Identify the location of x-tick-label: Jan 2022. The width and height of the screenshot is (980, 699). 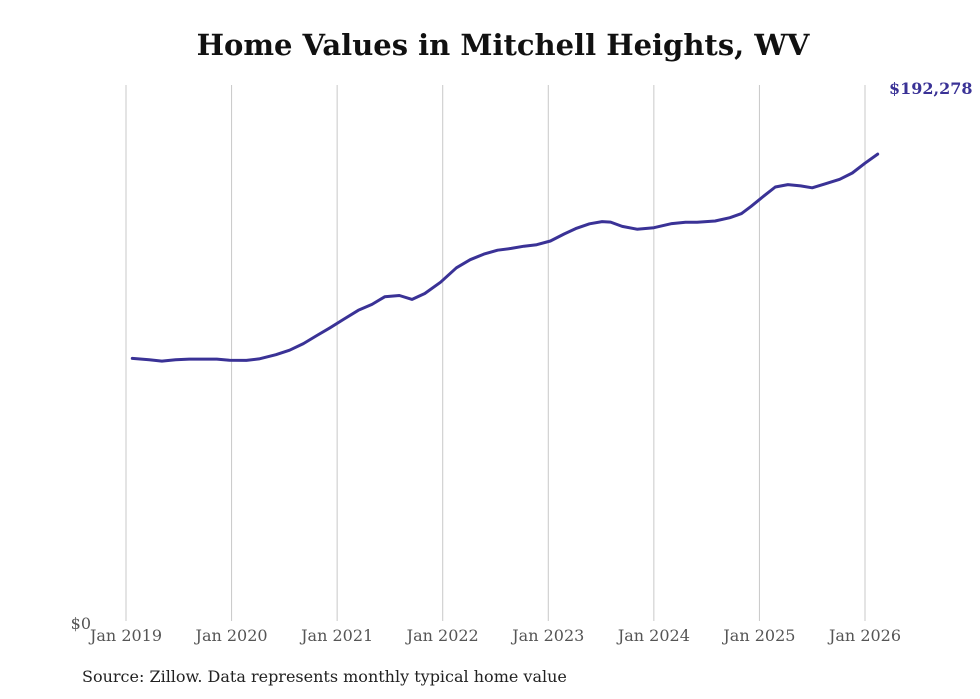
(442, 635).